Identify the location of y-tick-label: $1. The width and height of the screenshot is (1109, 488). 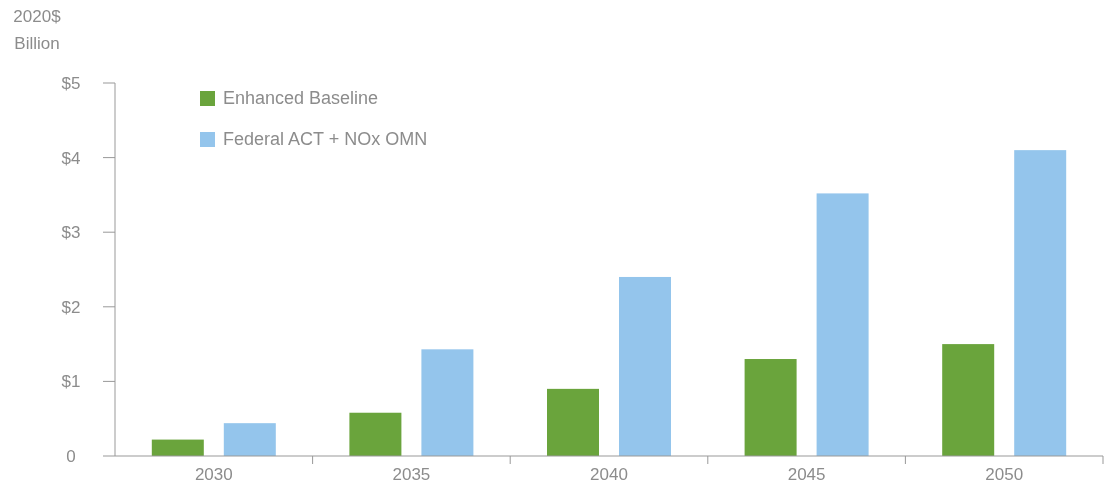
(71, 382).